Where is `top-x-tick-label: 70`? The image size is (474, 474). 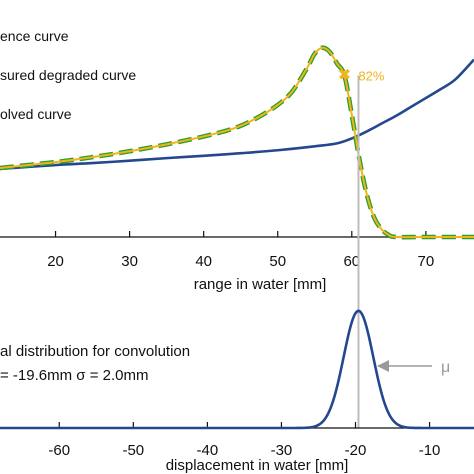
top-x-tick-label: 70 is located at coordinates (426, 261).